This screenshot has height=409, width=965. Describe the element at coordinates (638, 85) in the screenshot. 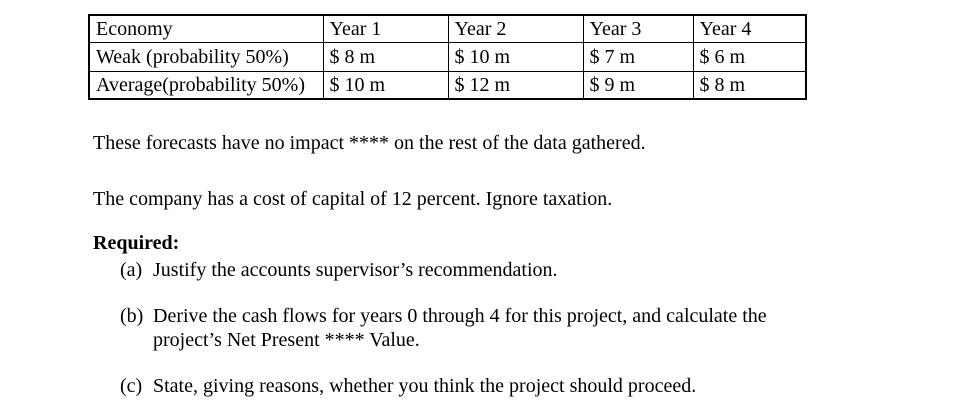

I see `table-cell: $ 9 m` at that location.